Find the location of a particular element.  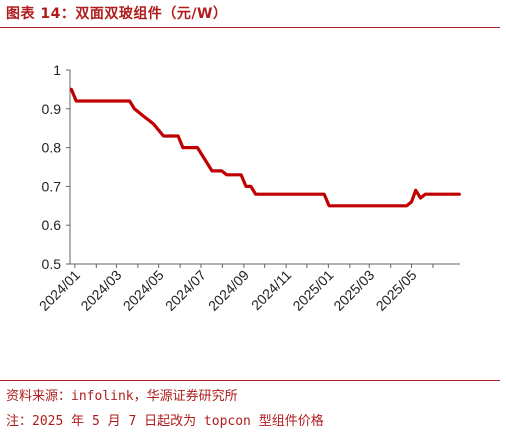

x-tick-label: 2025/01 is located at coordinates (312, 290).